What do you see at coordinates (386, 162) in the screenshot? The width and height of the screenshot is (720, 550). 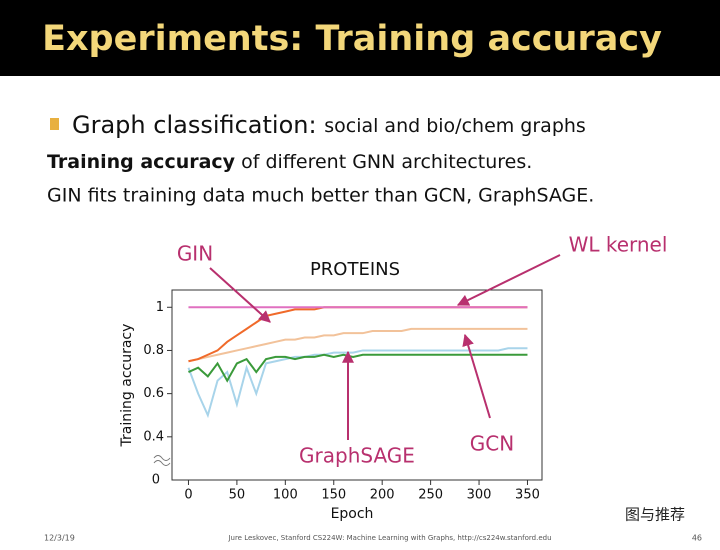 I see `line2-rest: of different GNN architectures.` at bounding box center [386, 162].